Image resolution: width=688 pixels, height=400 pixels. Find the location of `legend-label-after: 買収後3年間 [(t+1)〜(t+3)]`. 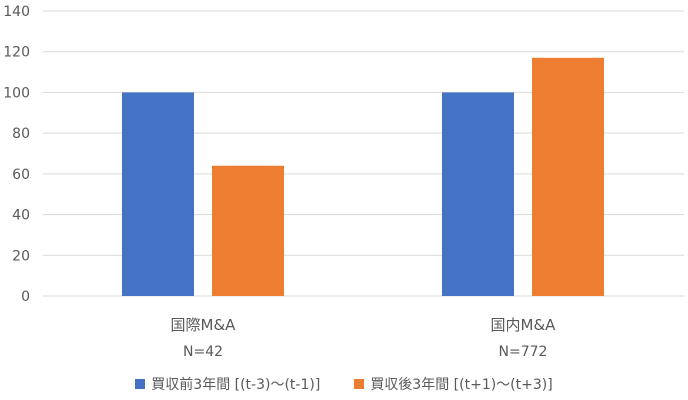

legend-label-after: 買収後3年間 [(t+1)〜(t+3)] is located at coordinates (461, 385).